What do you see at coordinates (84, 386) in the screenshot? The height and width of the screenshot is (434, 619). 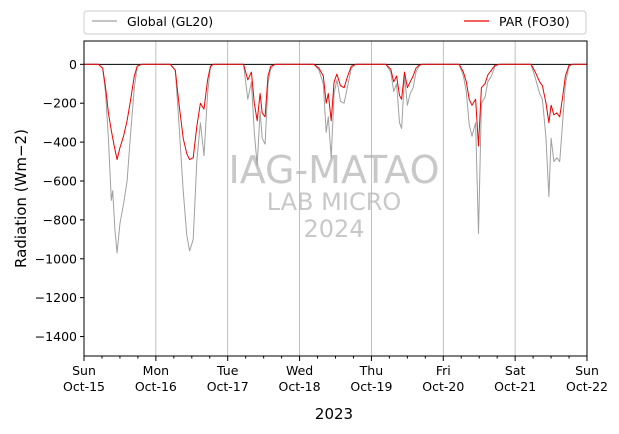 I see `x-tick-label-date: Oct-15` at bounding box center [84, 386].